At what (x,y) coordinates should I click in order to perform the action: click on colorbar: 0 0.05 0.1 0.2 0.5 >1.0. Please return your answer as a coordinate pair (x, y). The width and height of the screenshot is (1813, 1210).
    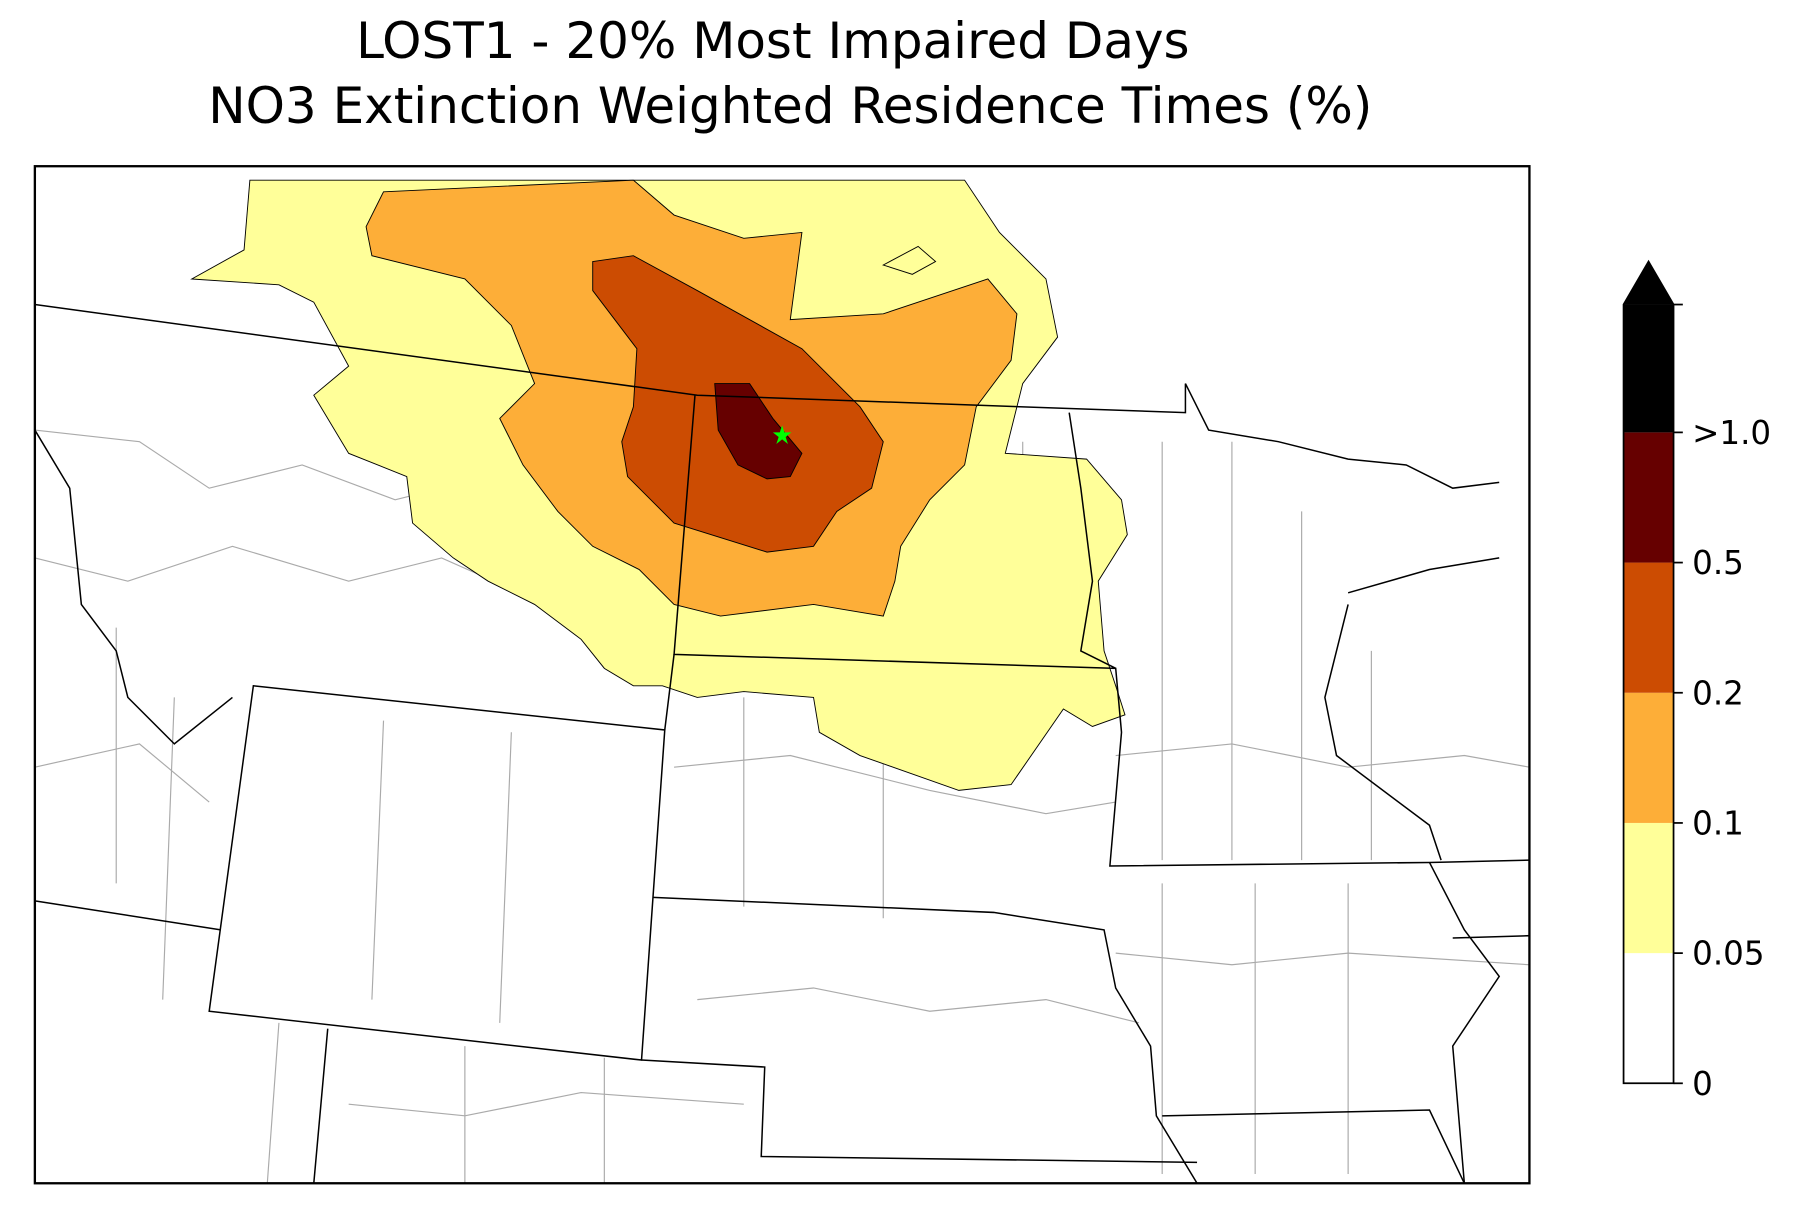
    Looking at the image, I should click on (1696, 681).